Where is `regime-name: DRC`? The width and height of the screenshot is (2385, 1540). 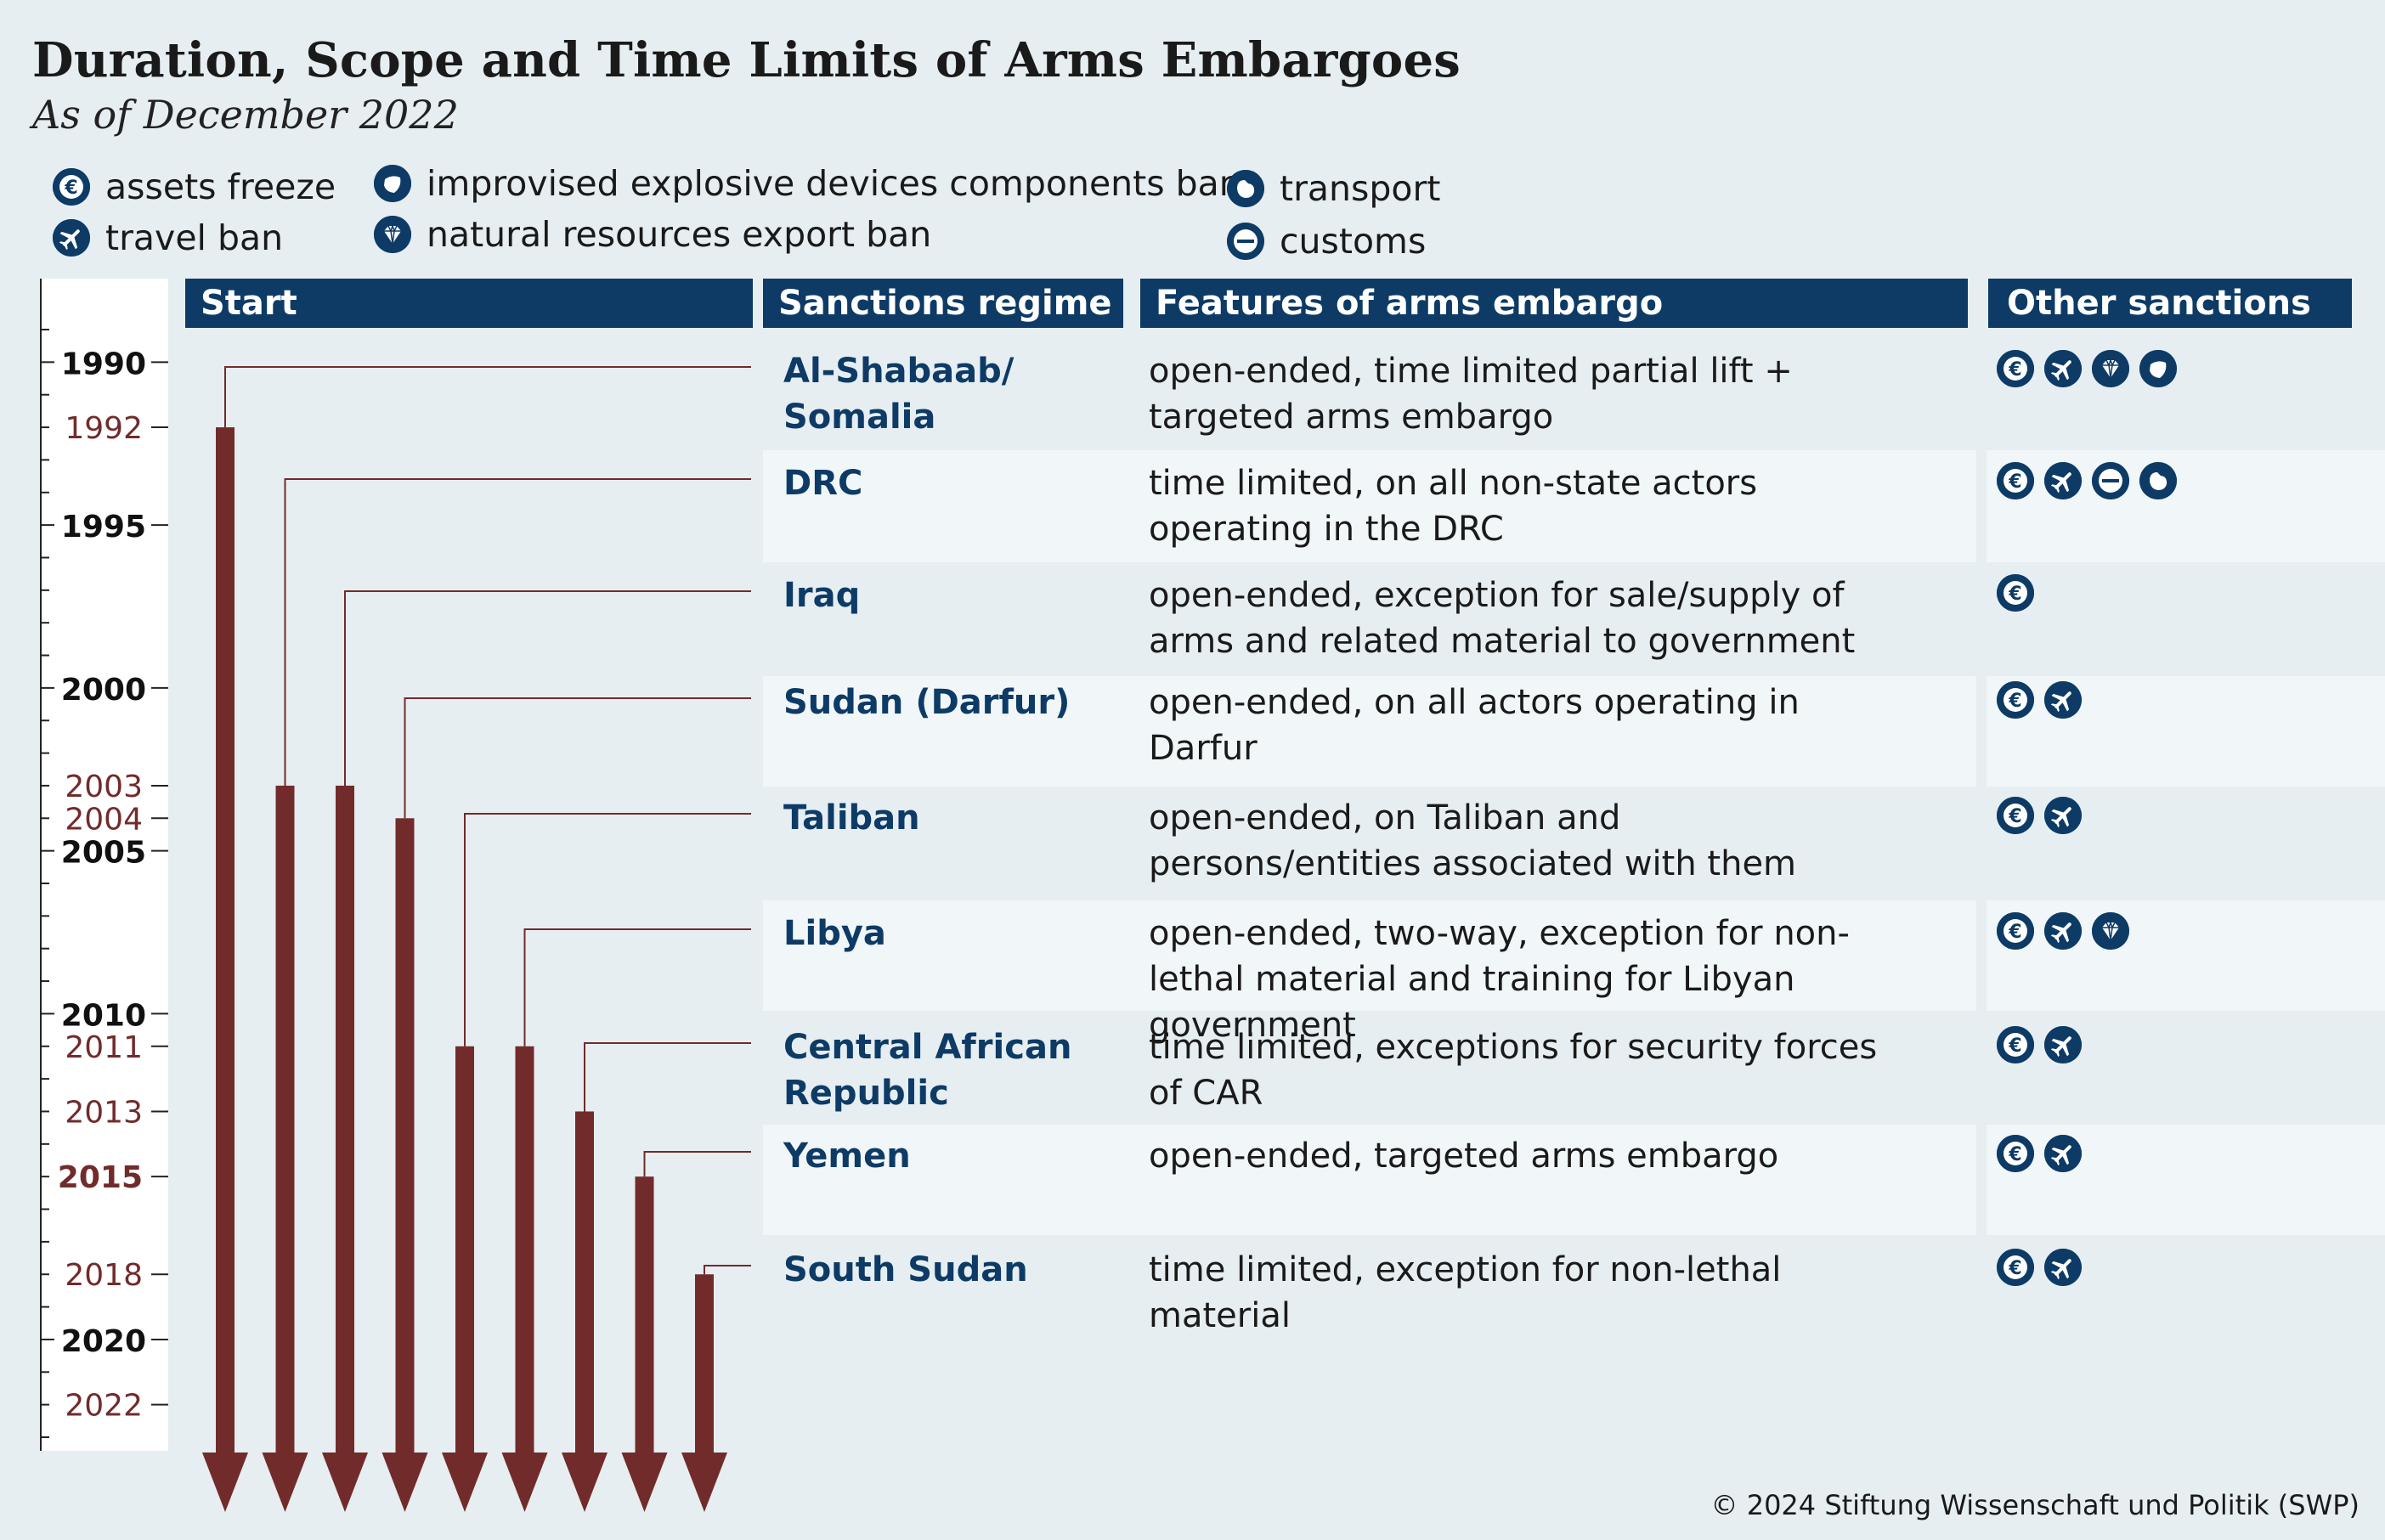 regime-name: DRC is located at coordinates (823, 483).